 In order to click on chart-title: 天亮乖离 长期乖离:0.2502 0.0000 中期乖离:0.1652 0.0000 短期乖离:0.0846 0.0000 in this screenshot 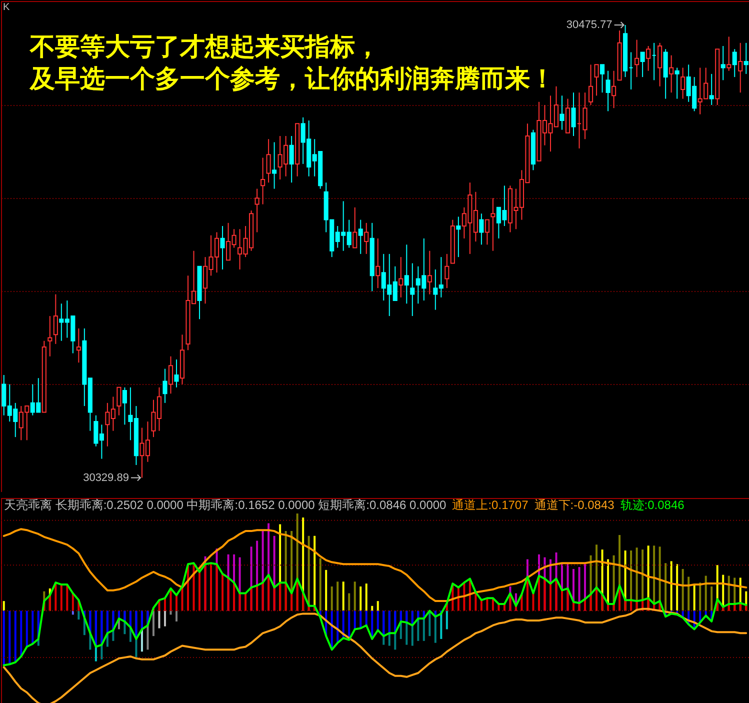, I will do `click(225, 505)`.